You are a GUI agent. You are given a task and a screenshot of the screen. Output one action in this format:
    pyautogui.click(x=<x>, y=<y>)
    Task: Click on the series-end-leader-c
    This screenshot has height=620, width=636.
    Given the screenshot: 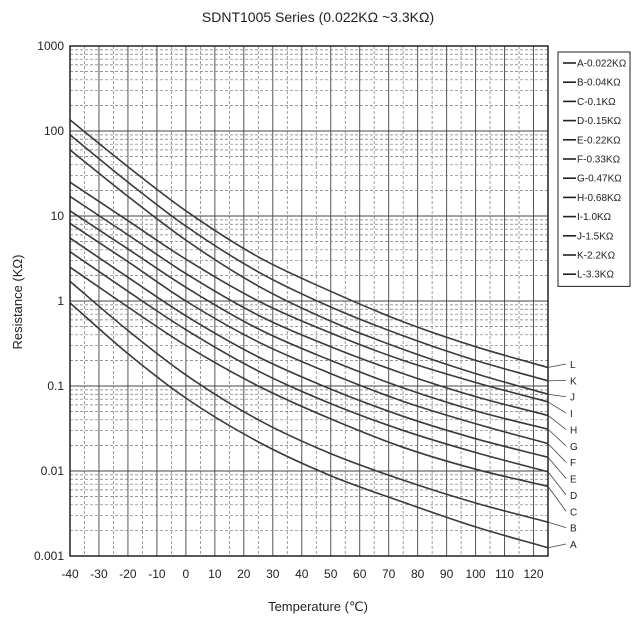 What is the action you would take?
    pyautogui.click(x=557, y=499)
    